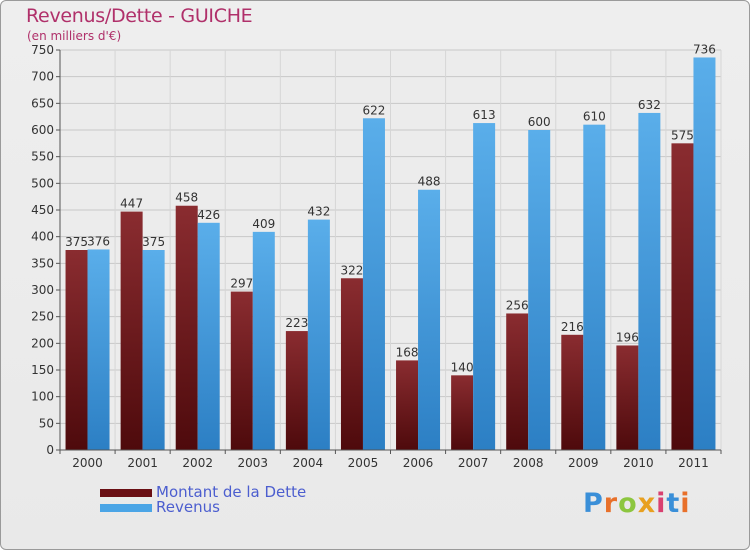 Image resolution: width=750 pixels, height=550 pixels. What do you see at coordinates (42, 317) in the screenshot?
I see `y-tick-label: 250` at bounding box center [42, 317].